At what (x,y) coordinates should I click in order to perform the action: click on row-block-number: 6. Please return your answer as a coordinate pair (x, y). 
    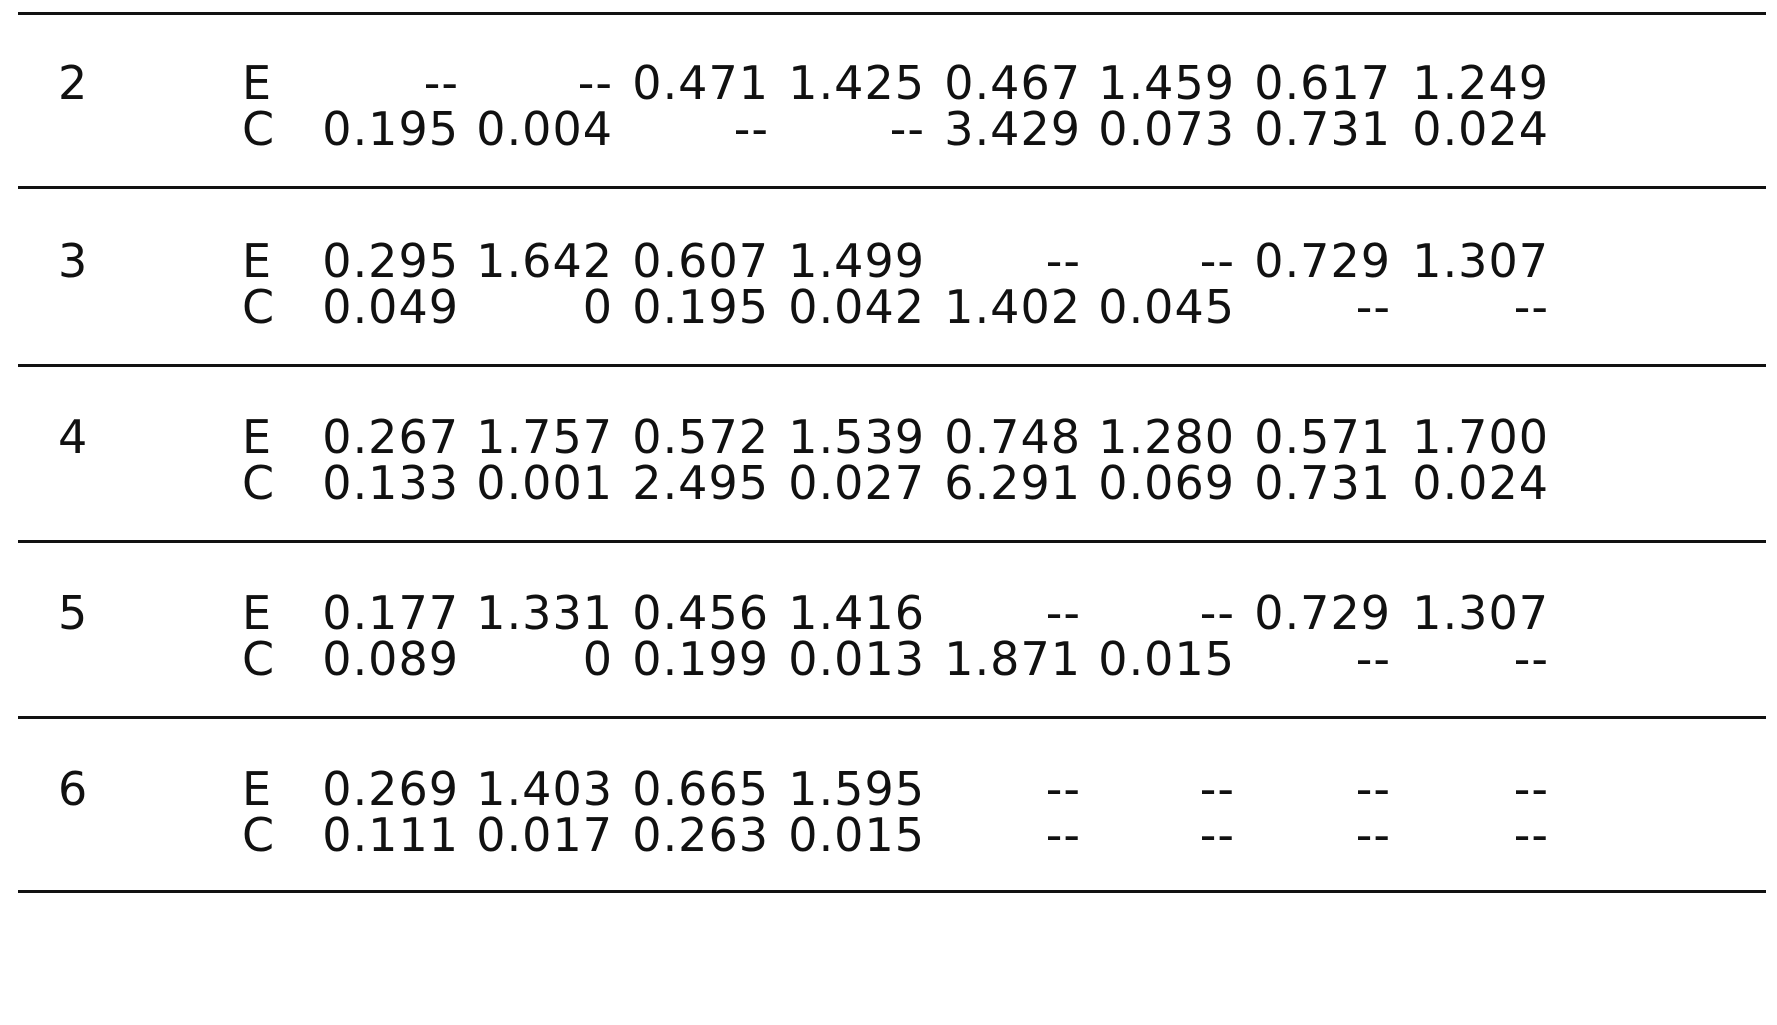
    Looking at the image, I should click on (73, 789).